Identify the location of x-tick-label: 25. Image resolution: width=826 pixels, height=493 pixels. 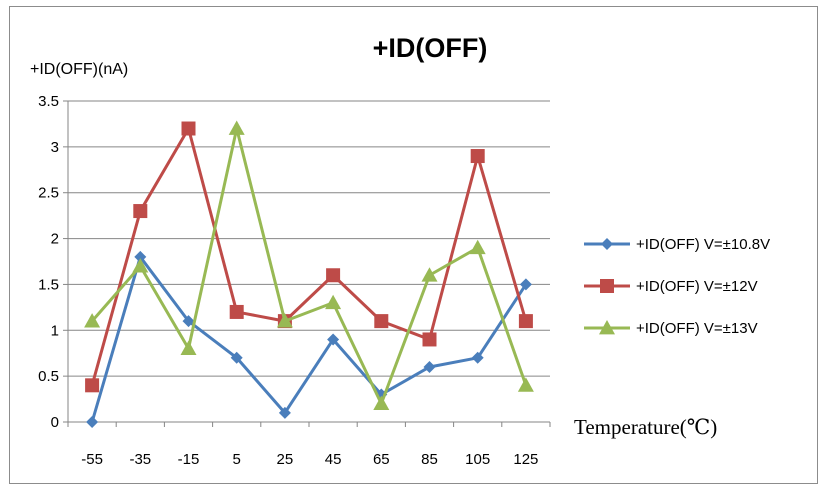
(285, 459).